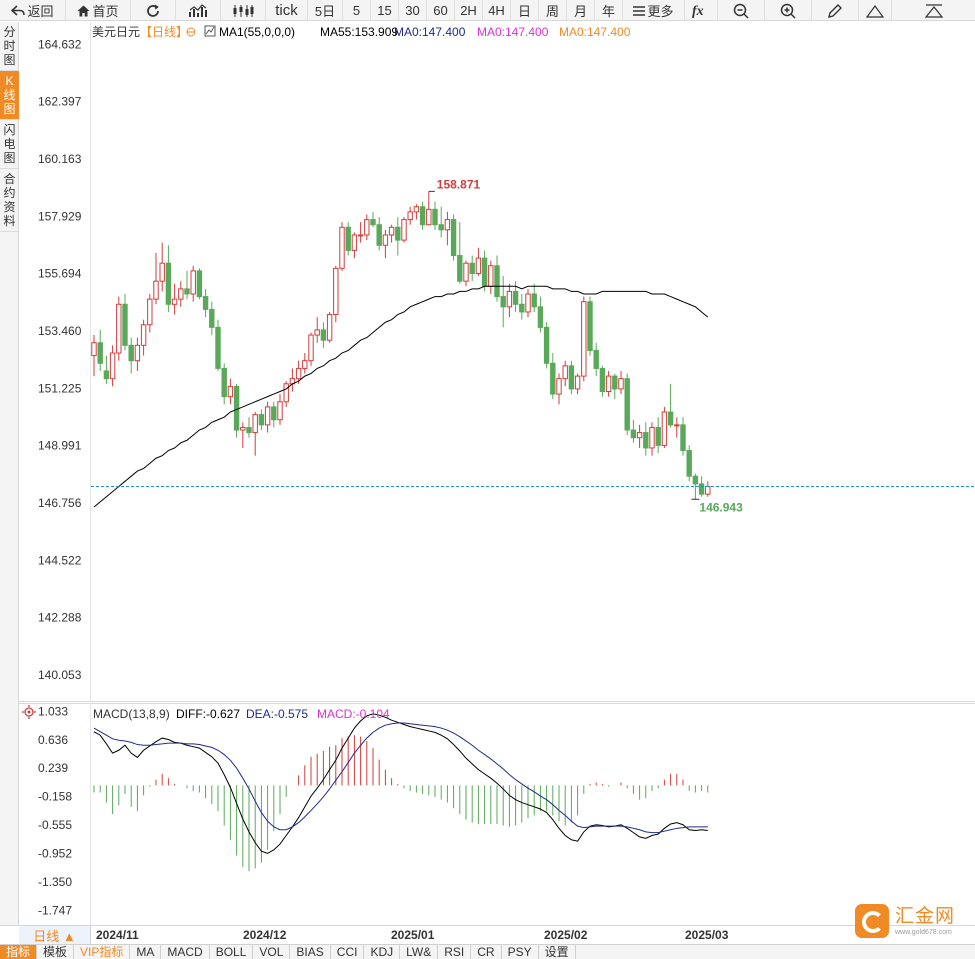 This screenshot has width=975, height=959. I want to click on period-week: 周, so click(553, 10).